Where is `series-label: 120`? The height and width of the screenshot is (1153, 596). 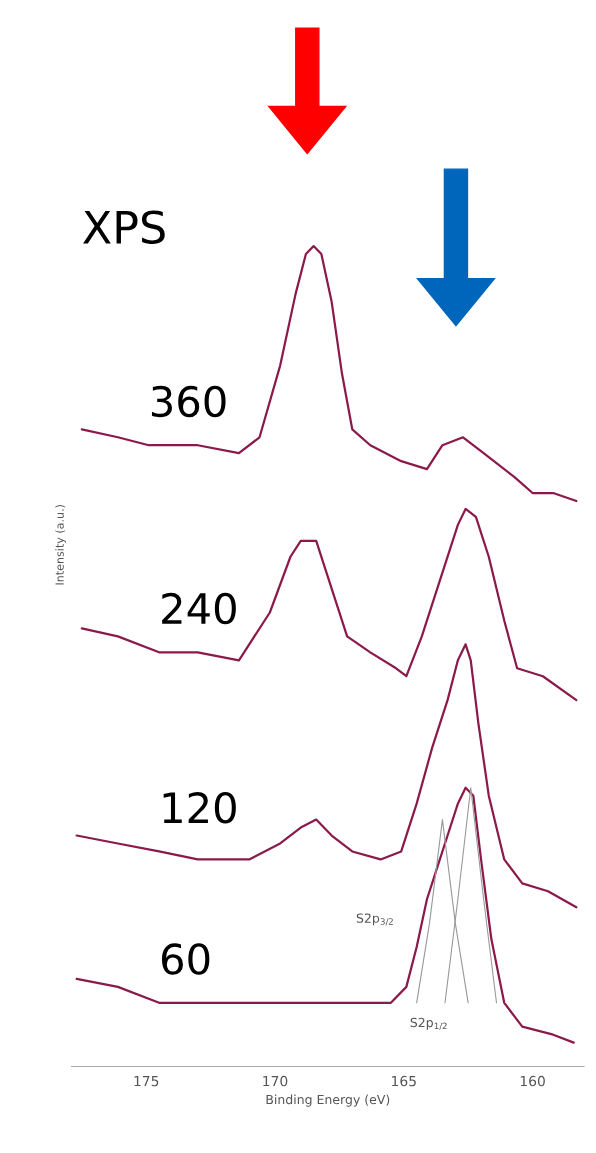
series-label: 120 is located at coordinates (199, 807).